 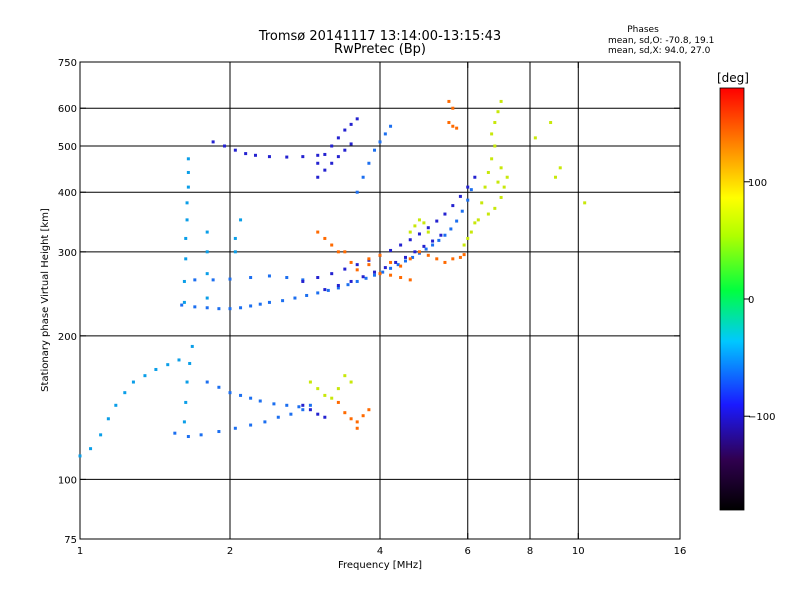 What do you see at coordinates (746, 291) in the screenshot?
I see `colorbar: [deg] 100 0 −100` at bounding box center [746, 291].